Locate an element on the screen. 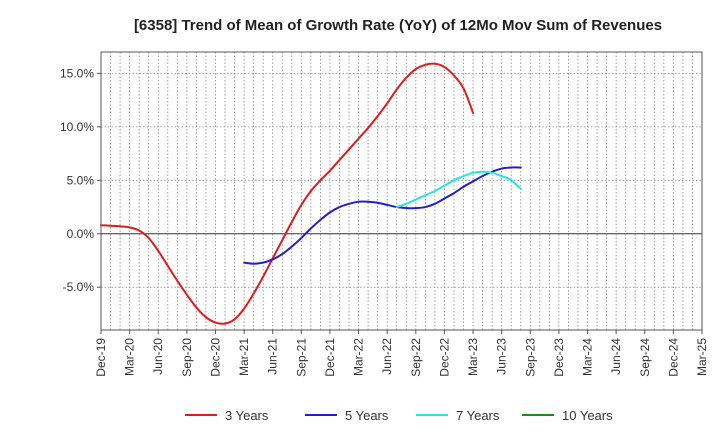  x-tick-label: Dec-20 is located at coordinates (215, 357).